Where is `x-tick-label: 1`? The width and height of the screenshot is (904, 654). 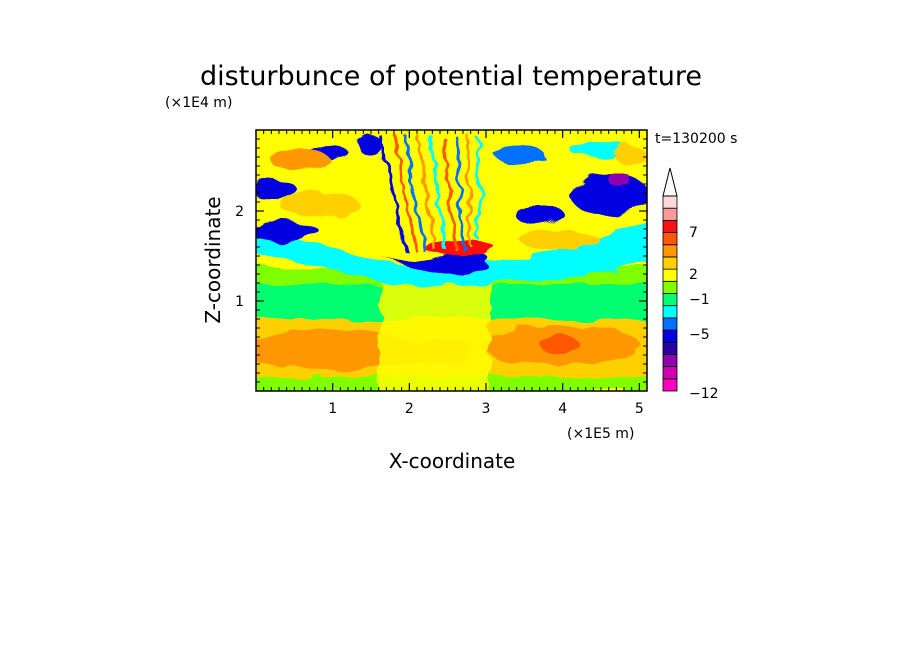 x-tick-label: 1 is located at coordinates (332, 409).